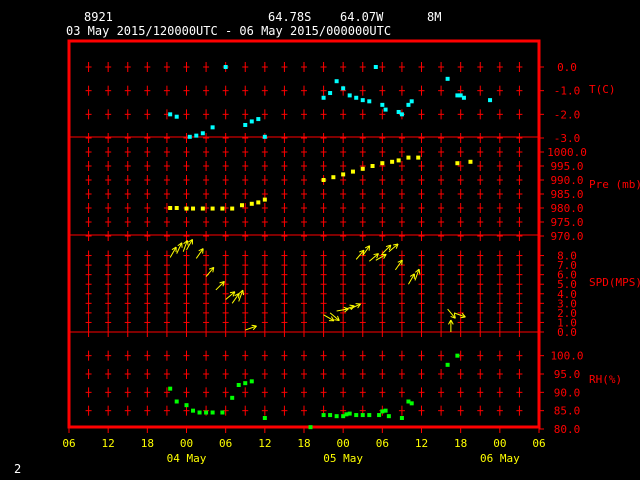  I want to click on page-number: 2, so click(18, 469).